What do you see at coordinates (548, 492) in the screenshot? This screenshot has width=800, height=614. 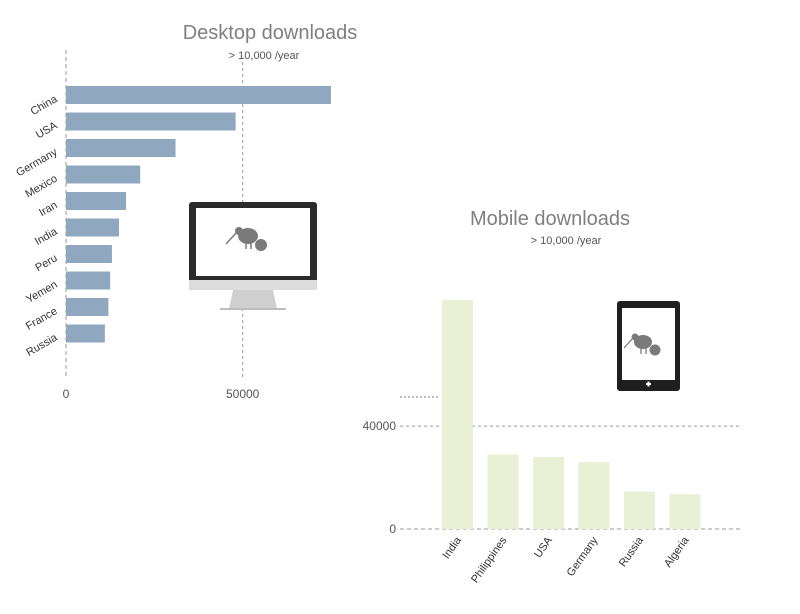 I see `mobile-bar-usa` at bounding box center [548, 492].